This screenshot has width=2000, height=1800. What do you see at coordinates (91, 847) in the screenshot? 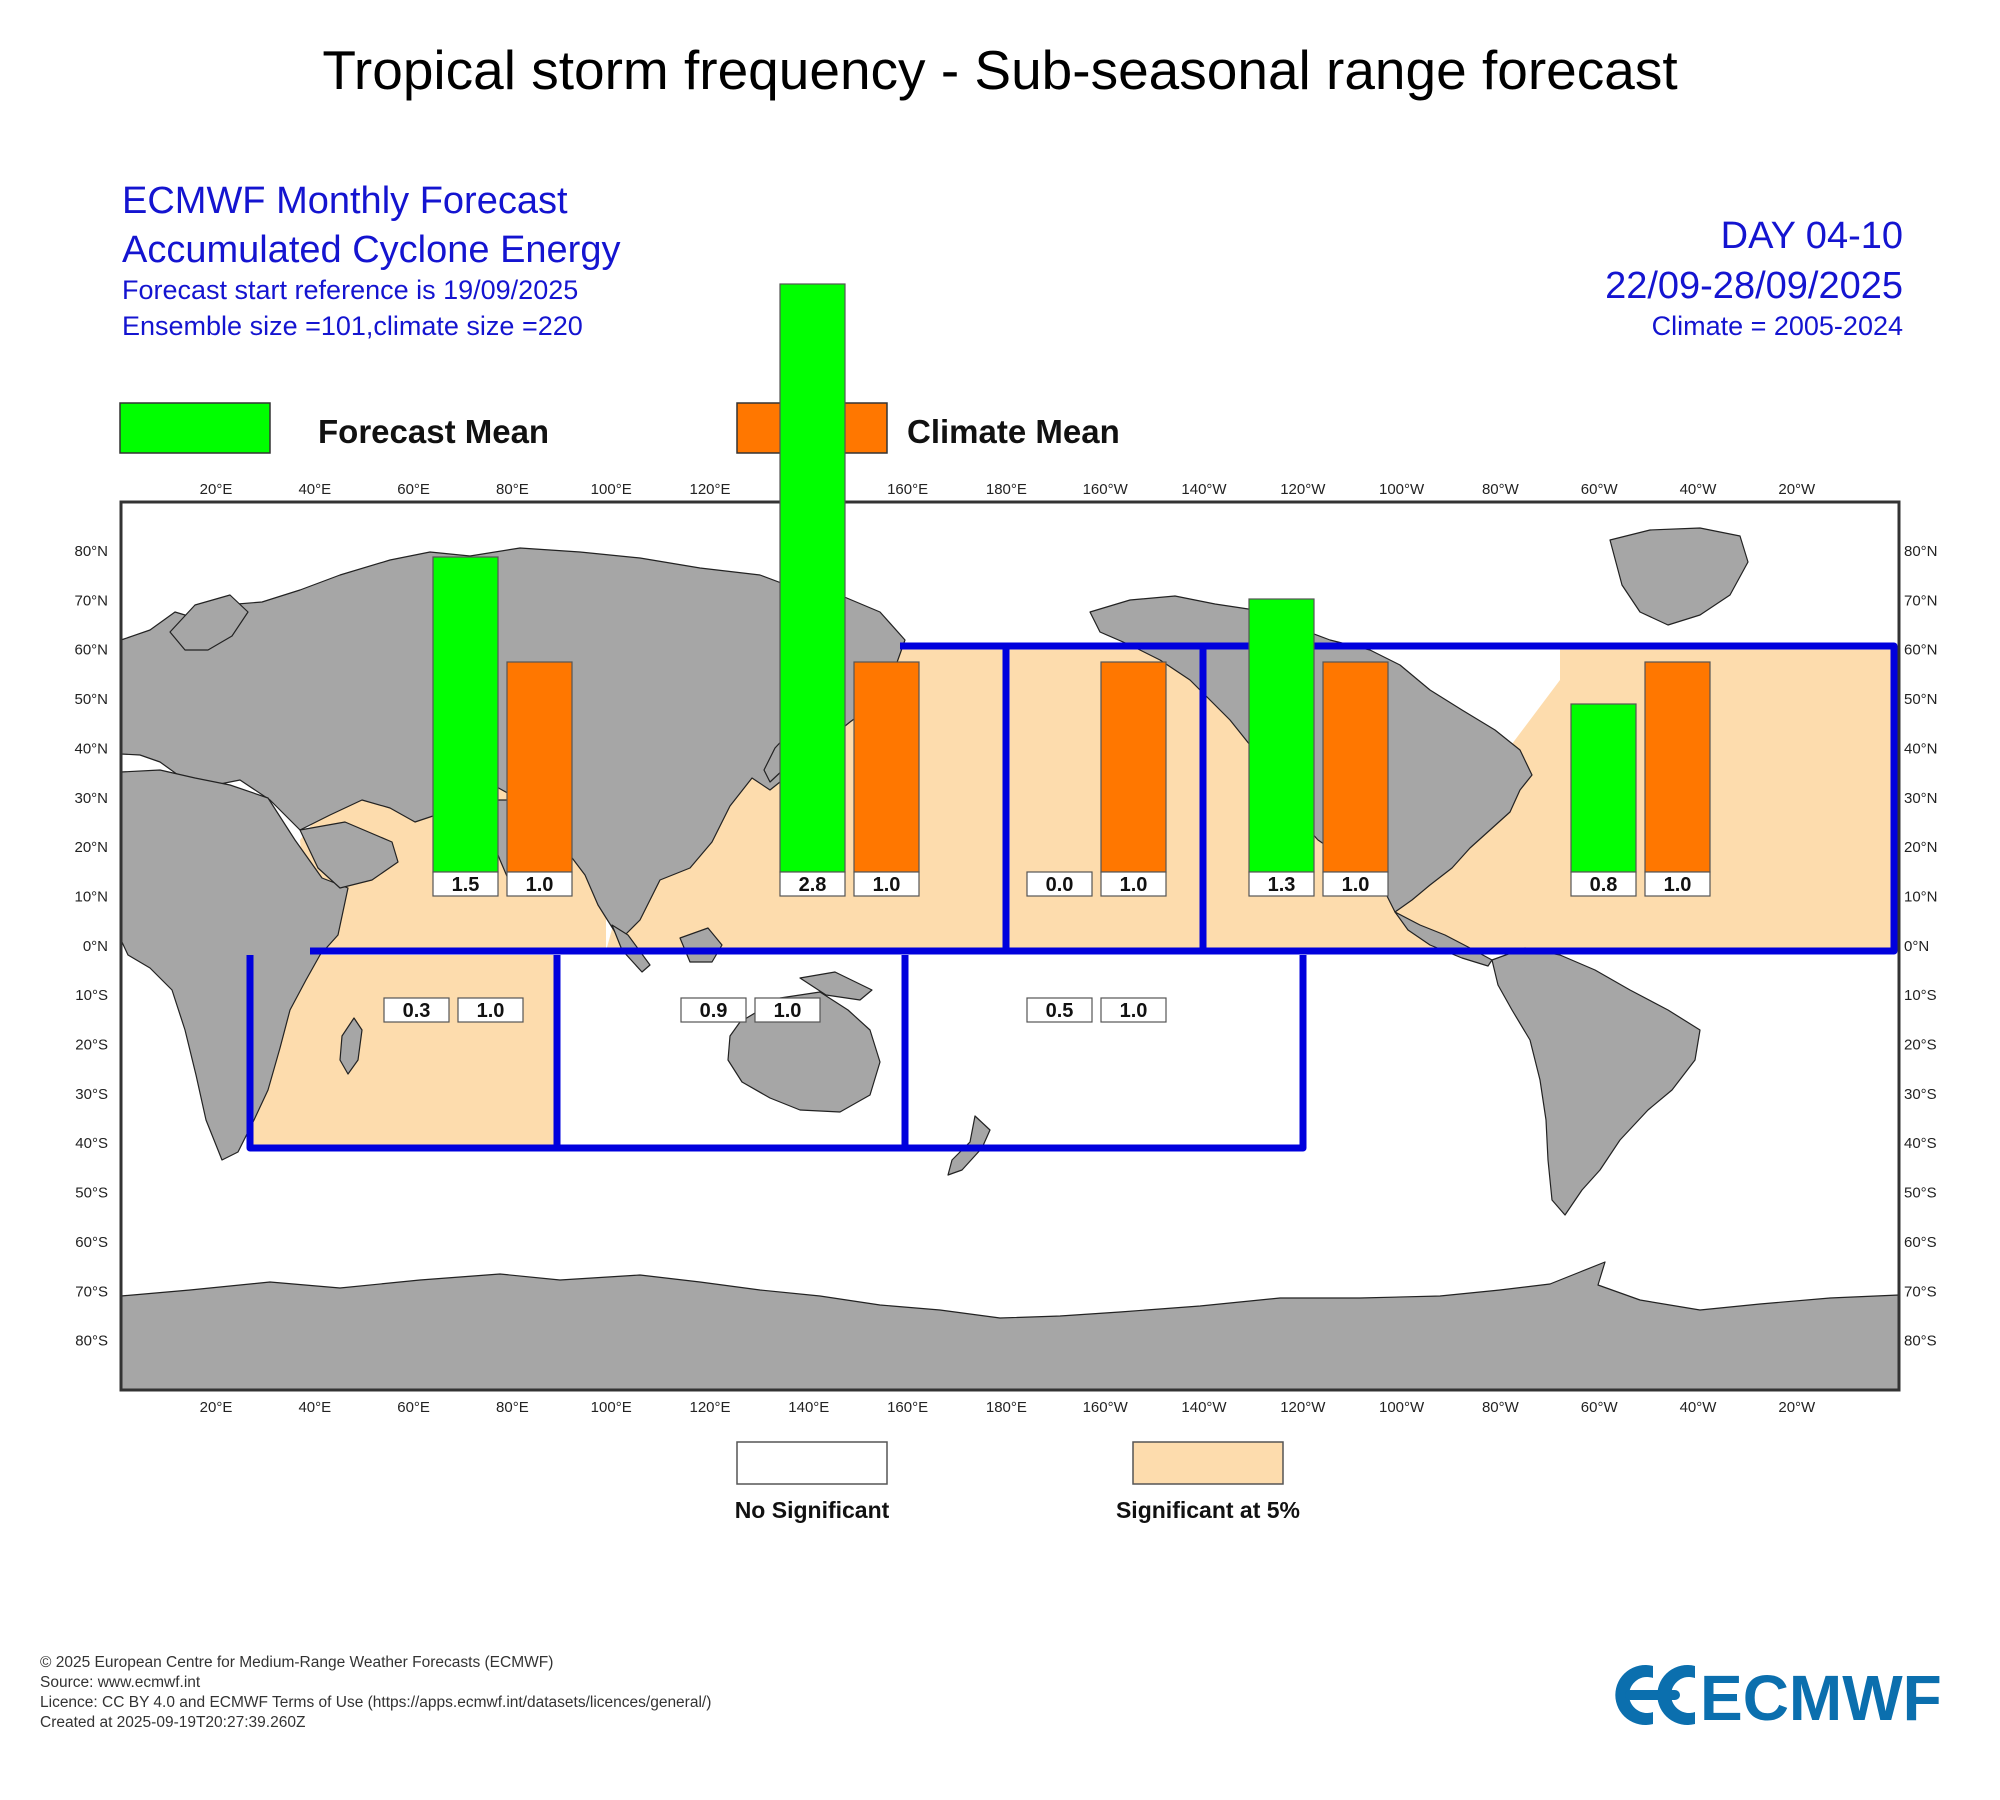
I see `lat-label-left: 20°N` at bounding box center [91, 847].